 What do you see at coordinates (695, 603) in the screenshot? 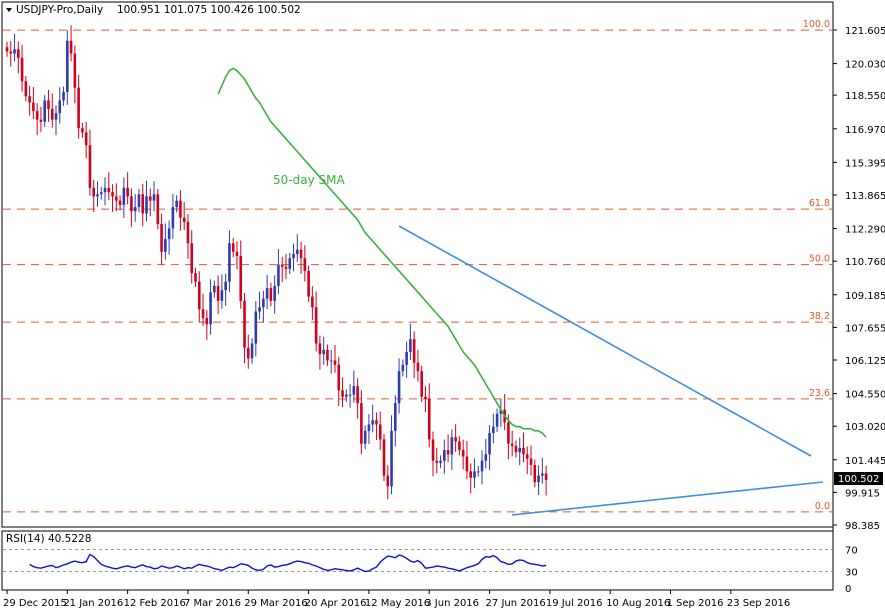
I see `date-tick-label: 1 Sep 2016` at bounding box center [695, 603].